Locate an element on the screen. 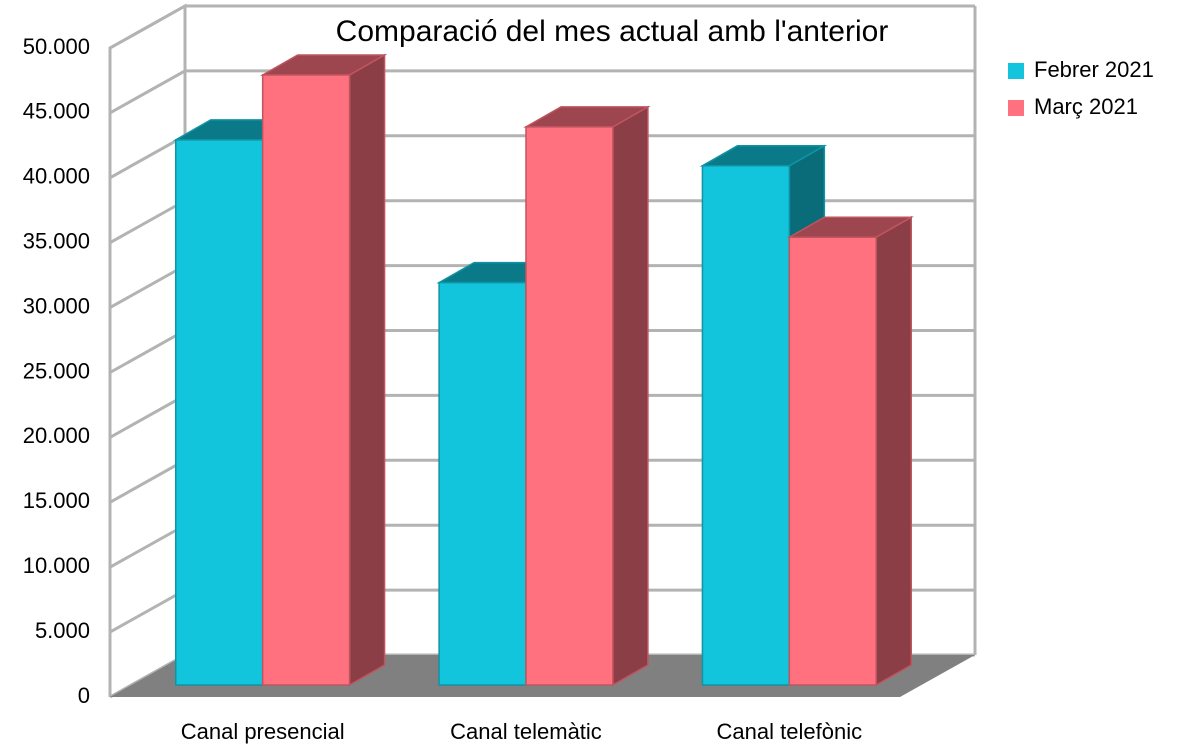 The image size is (1192, 754). chart-title: Comparació del mes actual amb l'anterior is located at coordinates (612, 31).